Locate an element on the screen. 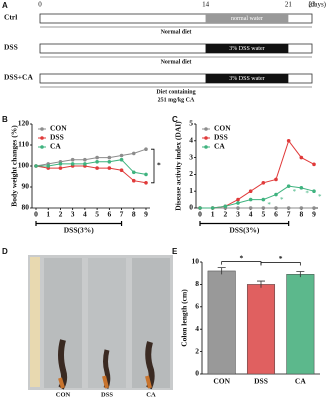 The width and height of the screenshot is (330, 400). panel-label: D is located at coordinates (5, 251).